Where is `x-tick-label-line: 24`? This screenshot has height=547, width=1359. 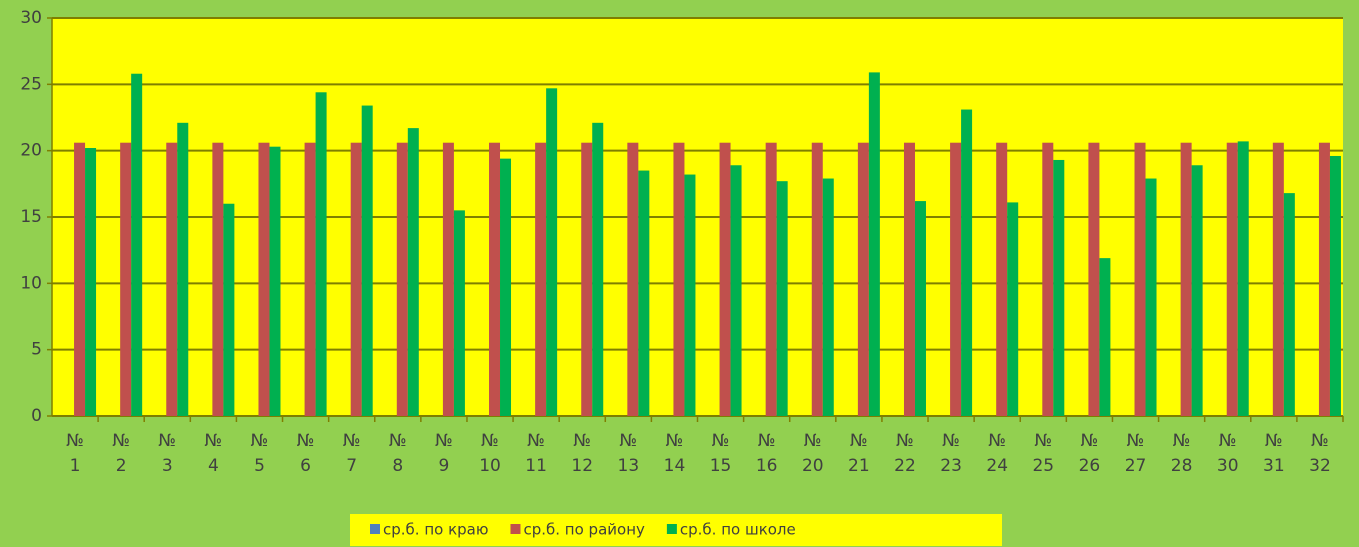 x-tick-label-line: 24 is located at coordinates (997, 466).